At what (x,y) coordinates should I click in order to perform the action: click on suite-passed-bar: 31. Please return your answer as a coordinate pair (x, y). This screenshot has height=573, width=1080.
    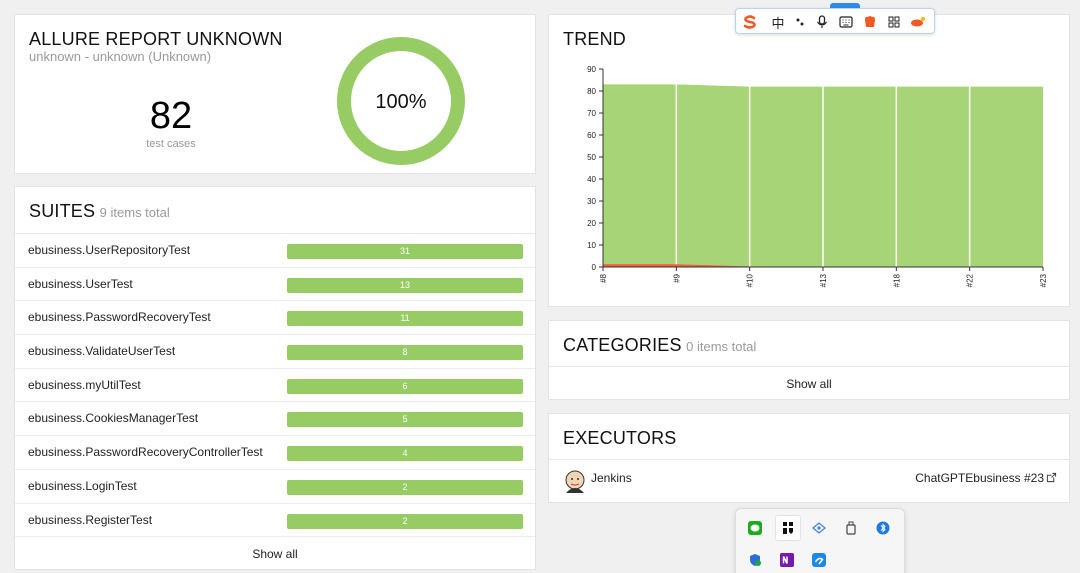
    Looking at the image, I should click on (405, 251).